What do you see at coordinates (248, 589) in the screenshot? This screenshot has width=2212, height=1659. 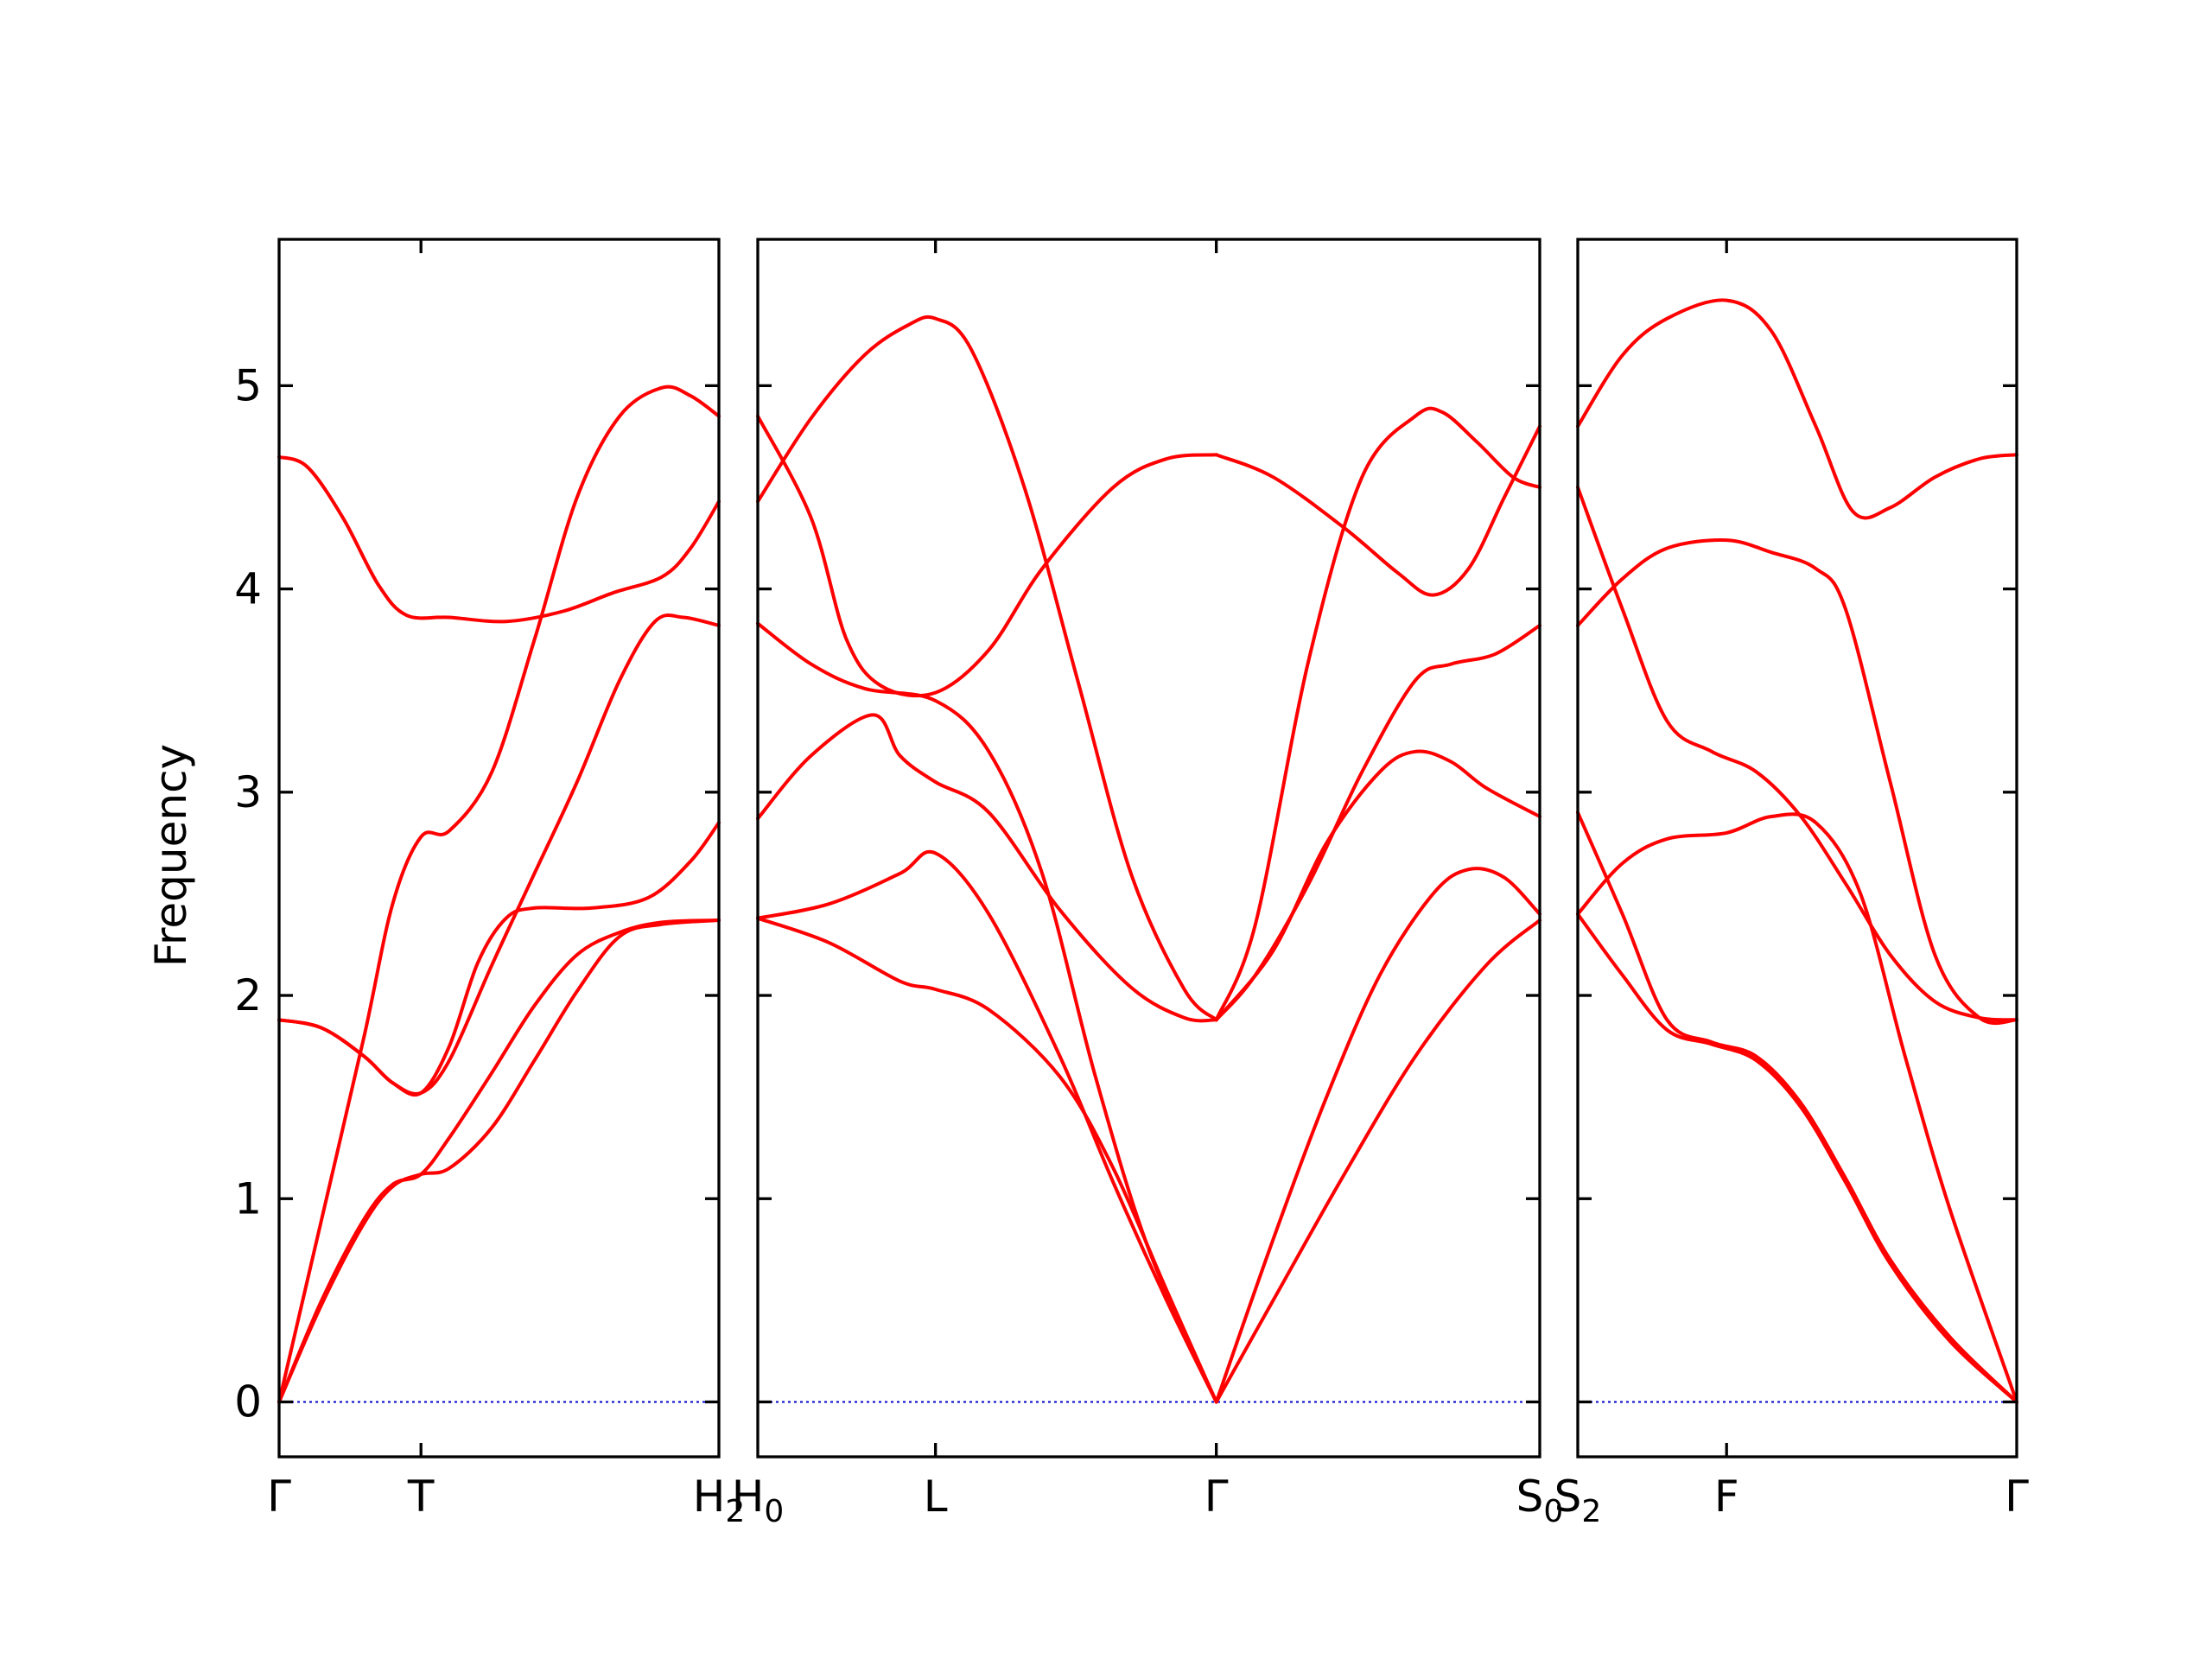 I see `y-tick-label: 4` at bounding box center [248, 589].